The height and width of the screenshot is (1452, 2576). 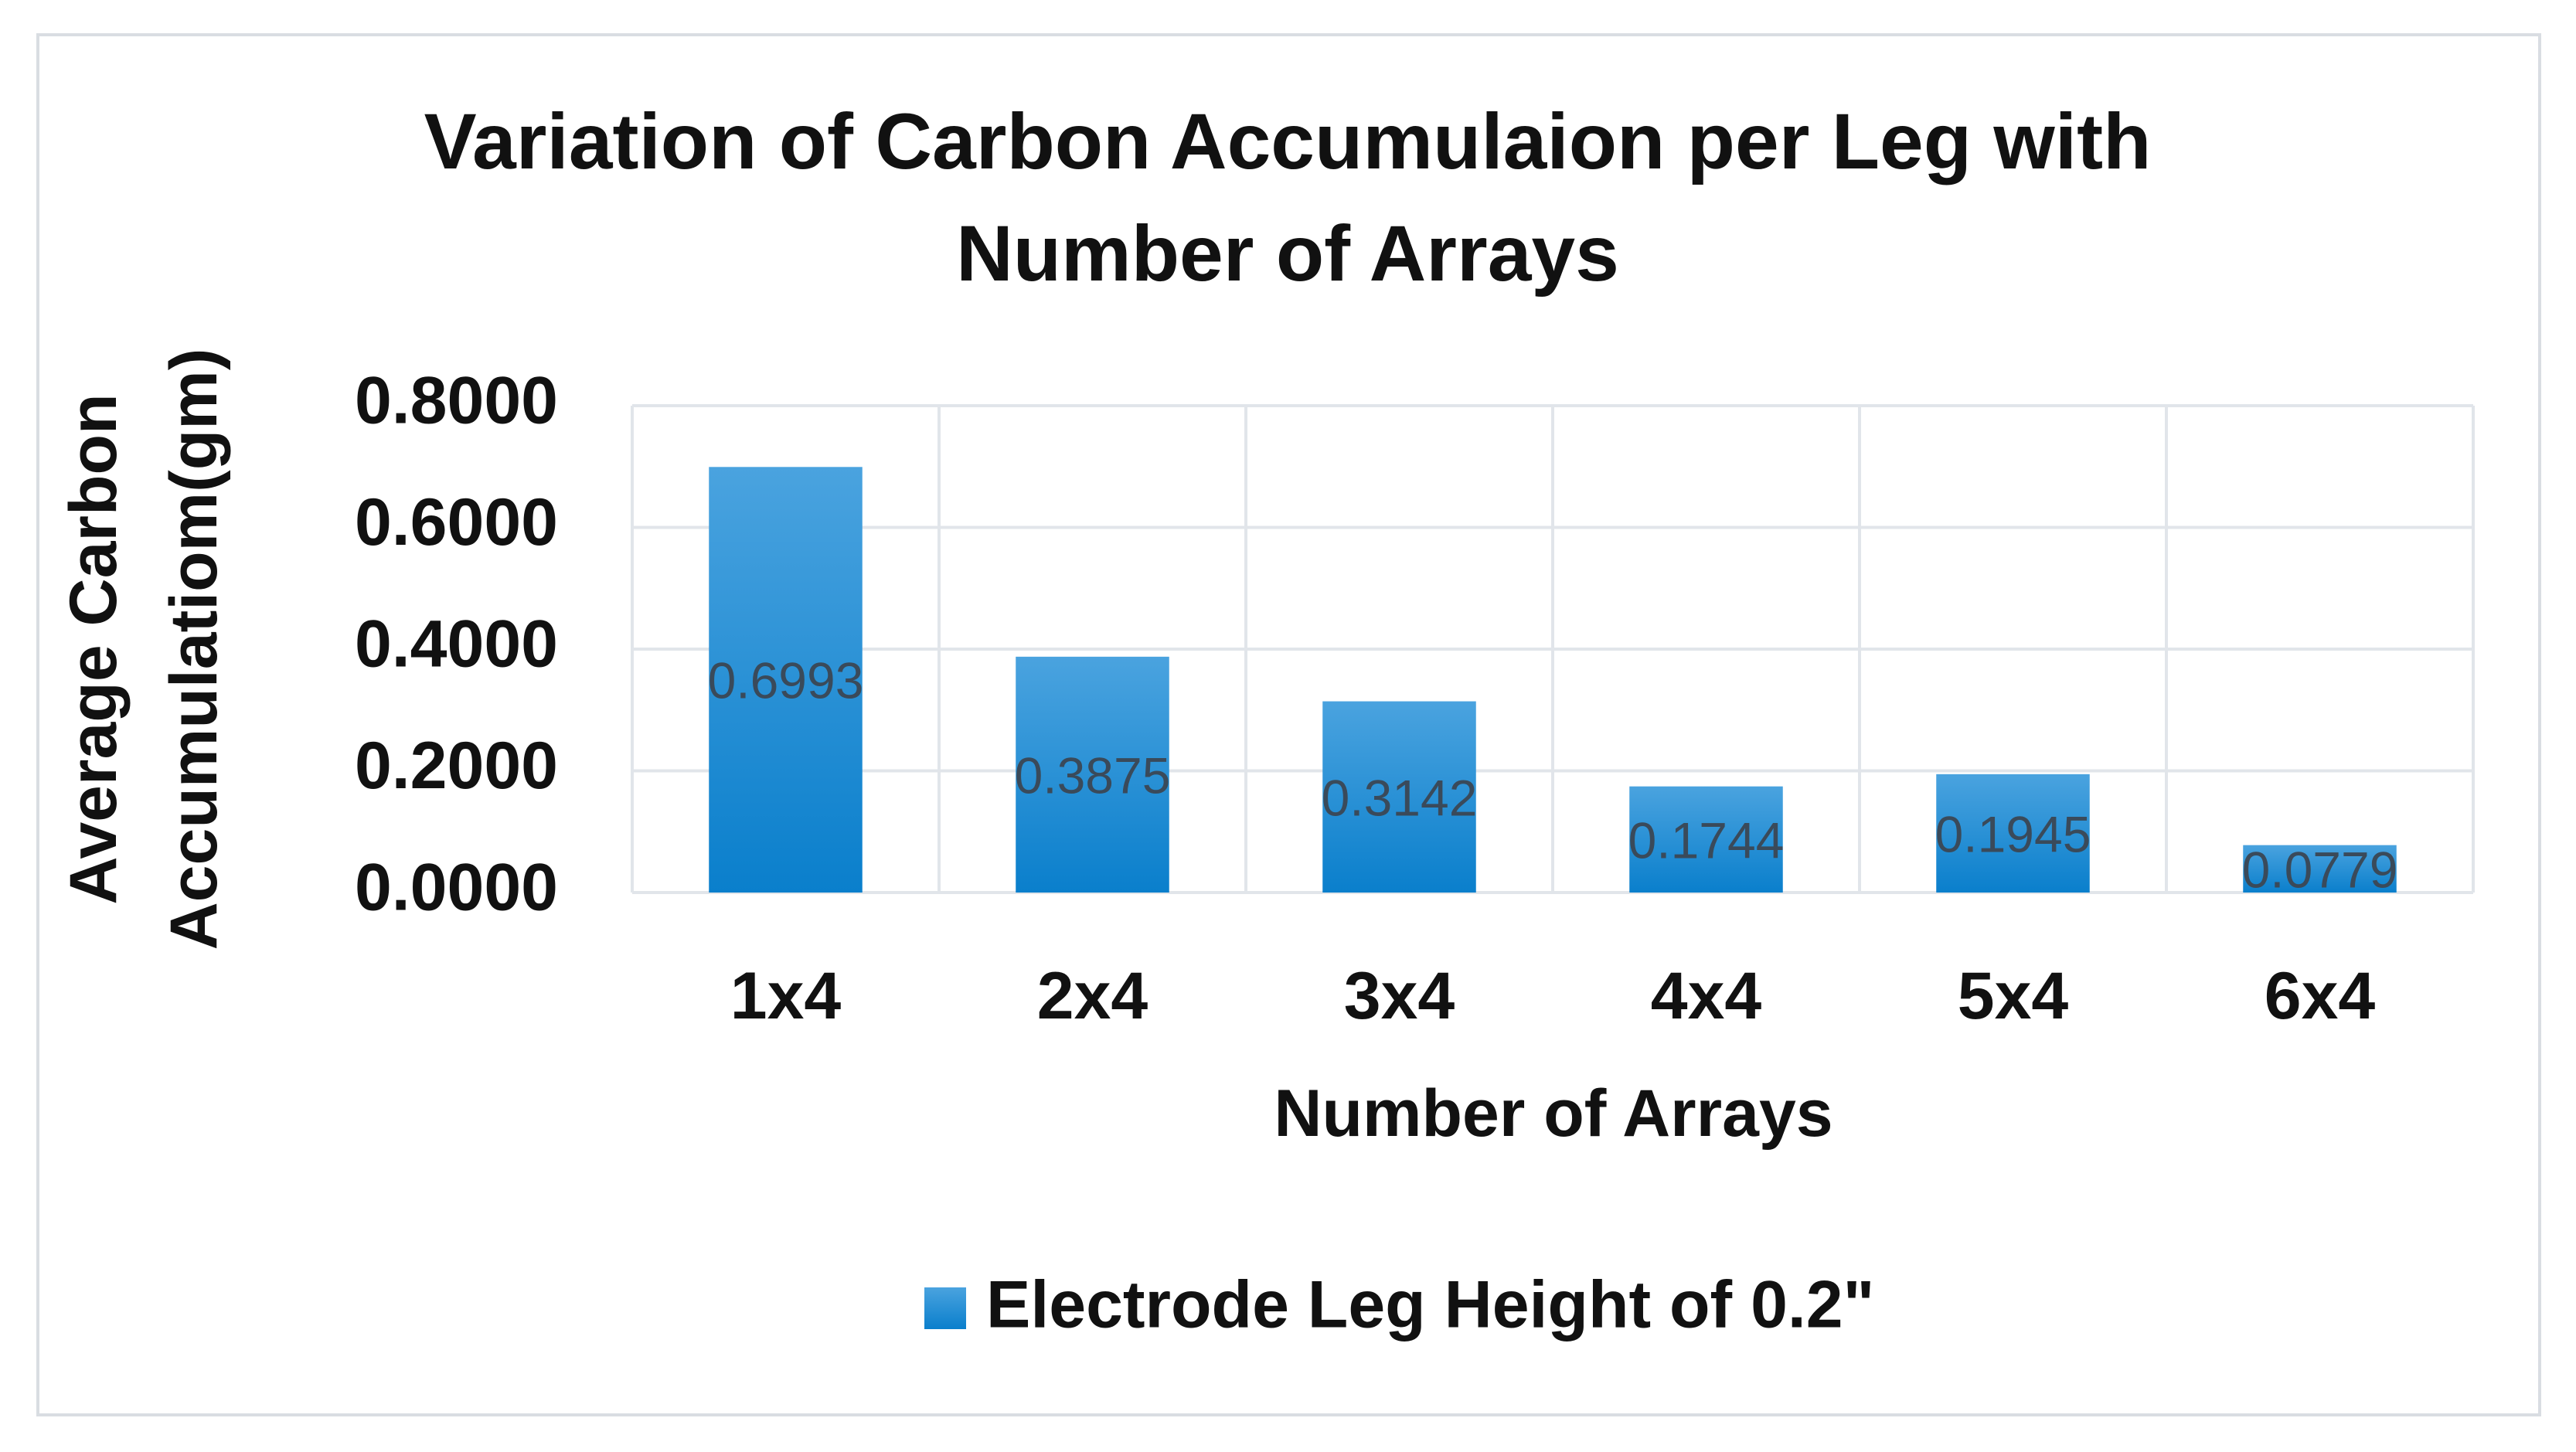 What do you see at coordinates (93, 648) in the screenshot?
I see `y-axis-title-line-1: Average Carbon` at bounding box center [93, 648].